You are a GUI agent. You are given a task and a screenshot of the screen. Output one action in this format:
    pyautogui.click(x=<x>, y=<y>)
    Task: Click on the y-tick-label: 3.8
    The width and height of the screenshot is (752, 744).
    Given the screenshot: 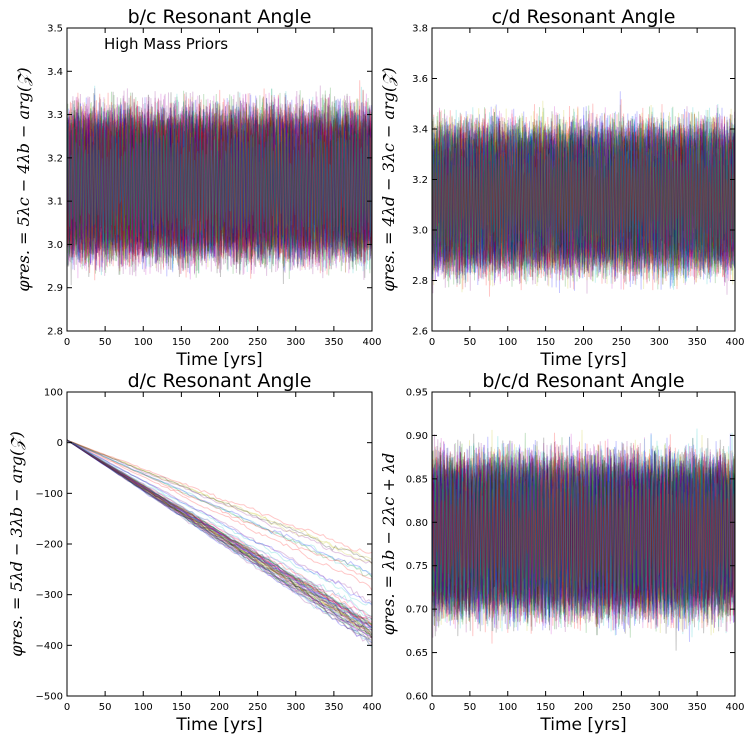 What is the action you would take?
    pyautogui.click(x=420, y=29)
    